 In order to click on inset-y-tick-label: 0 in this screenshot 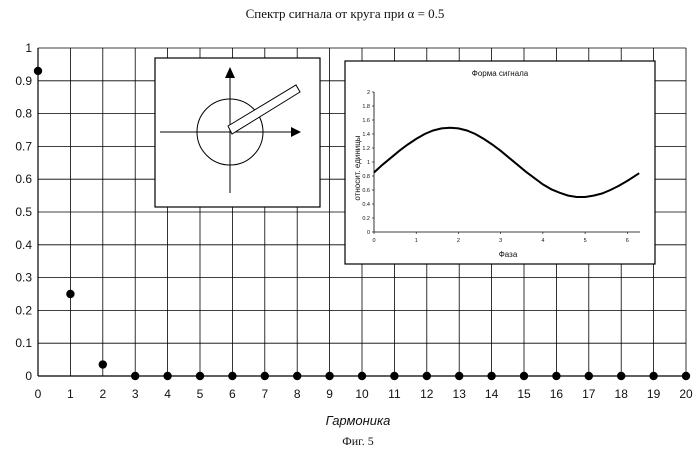, I will do `click(368, 233)`.